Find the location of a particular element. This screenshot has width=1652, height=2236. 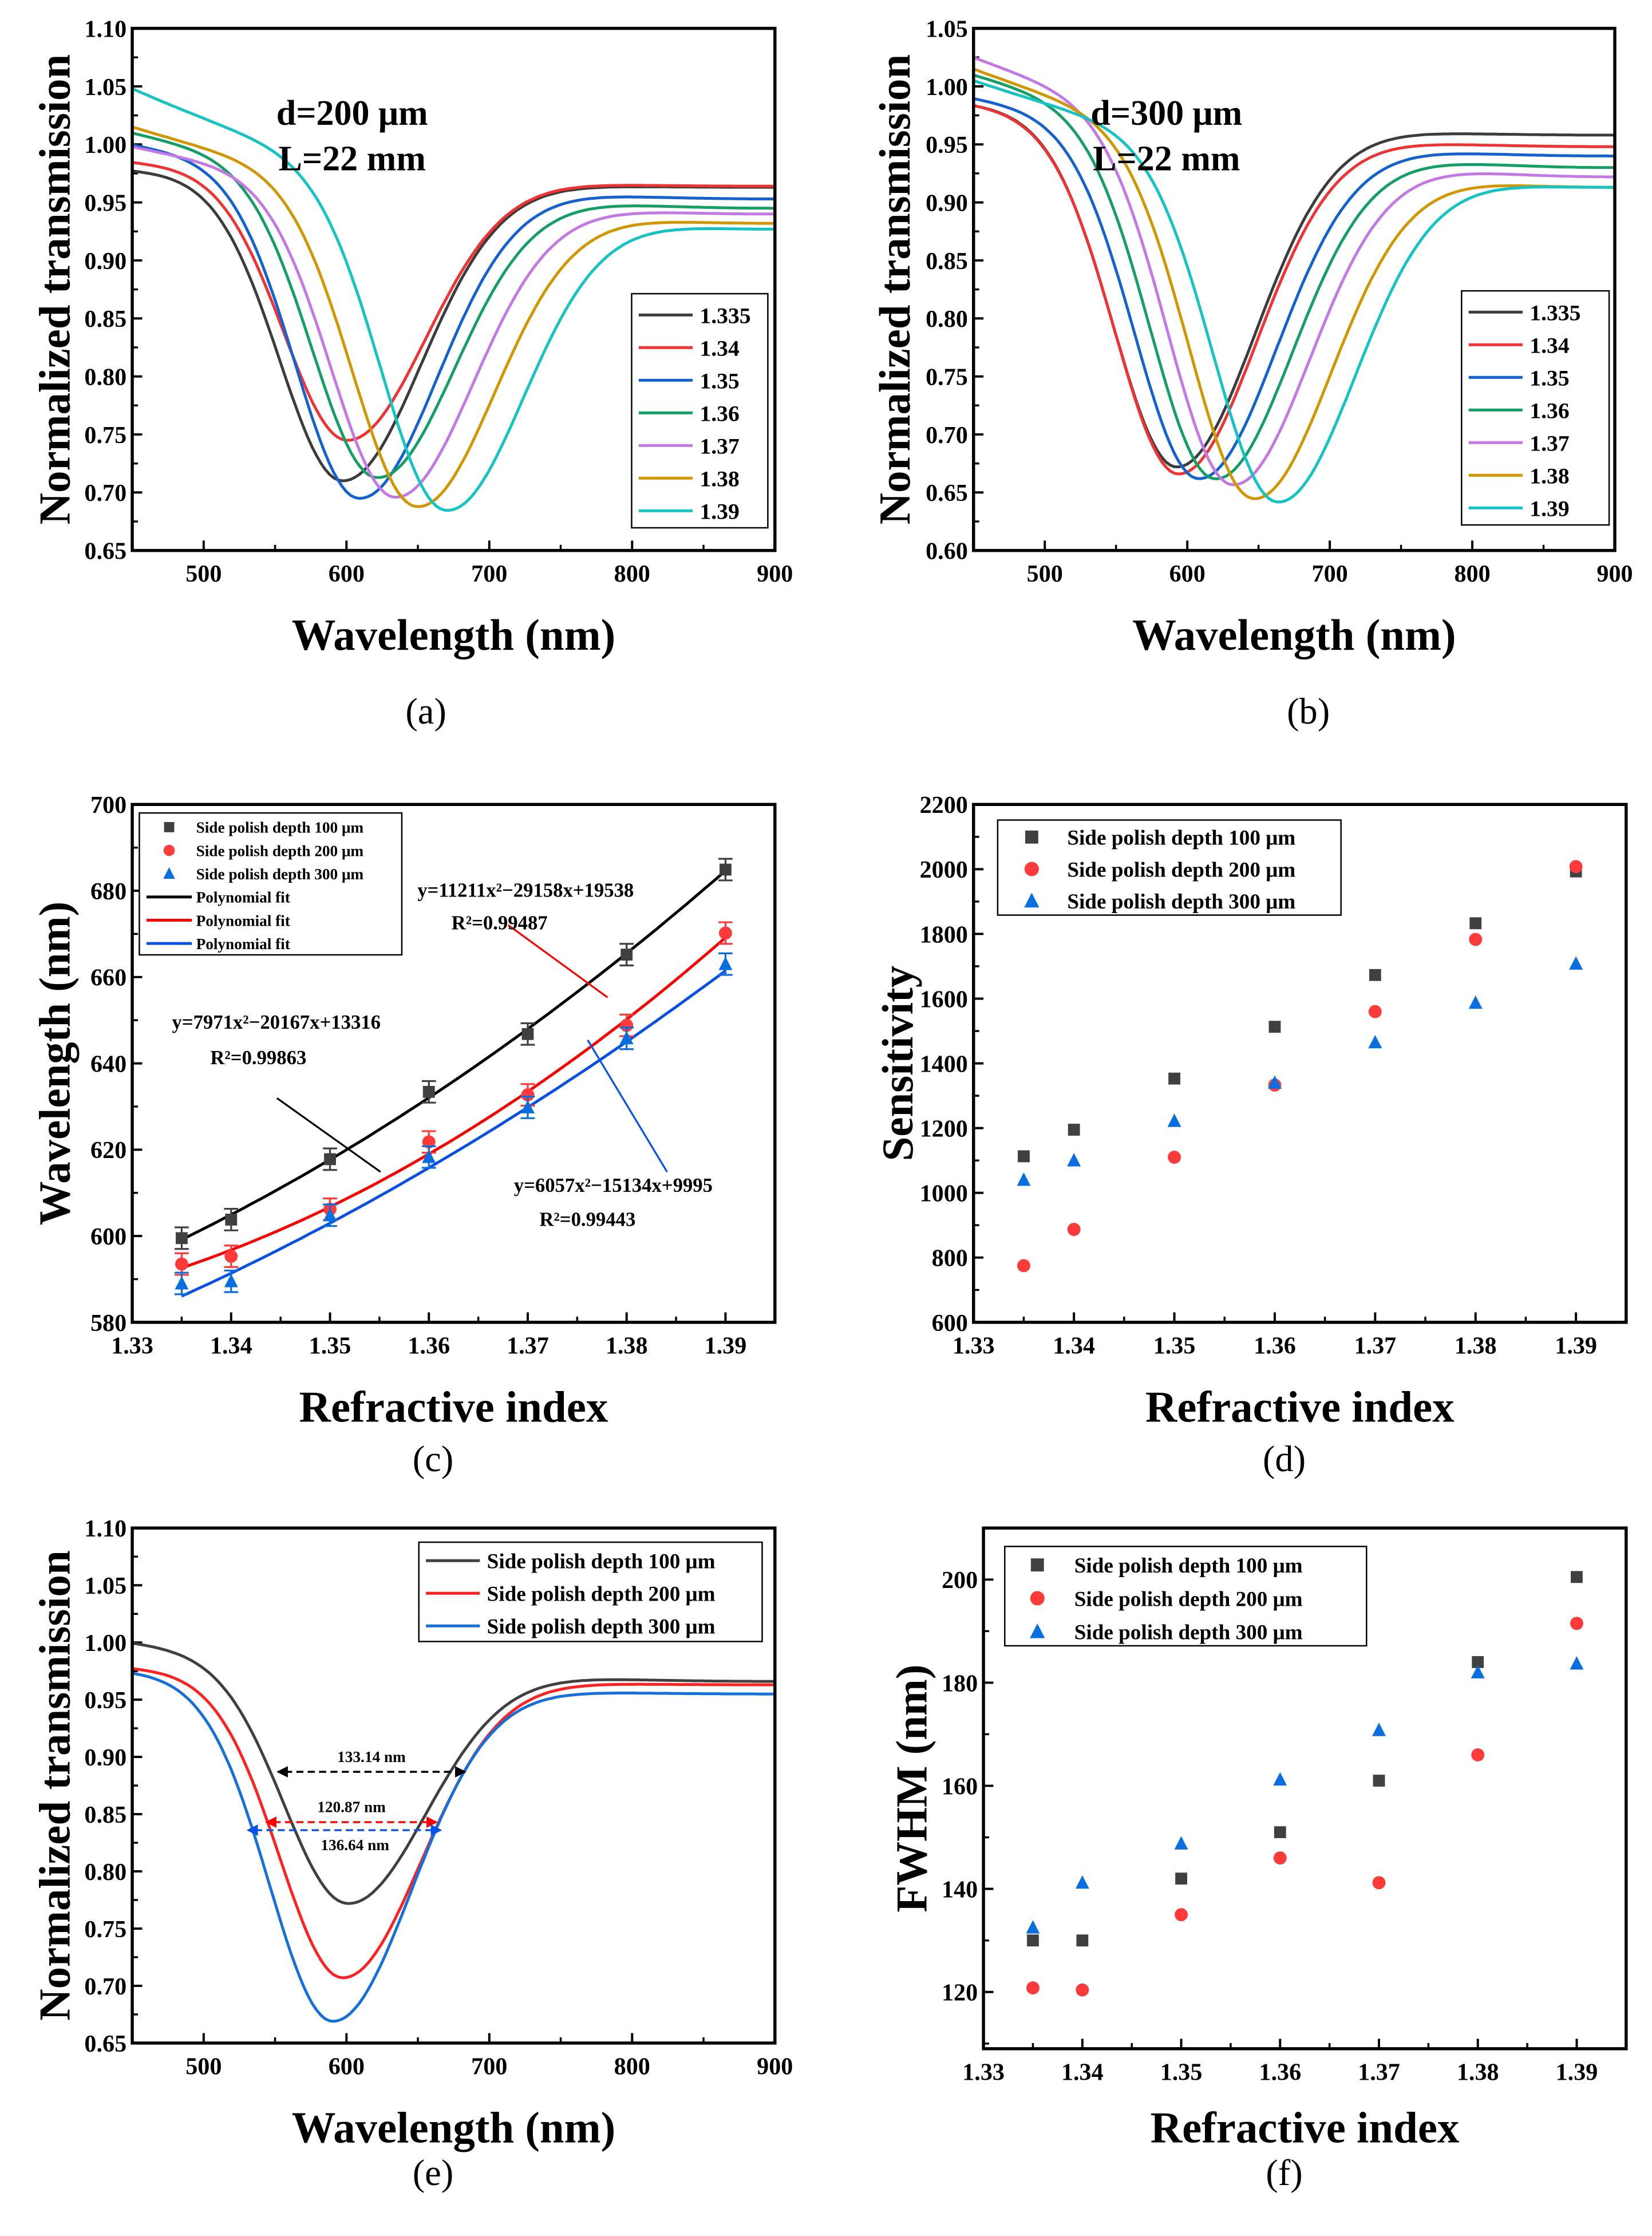

y-tick-label: 160 is located at coordinates (960, 1786).